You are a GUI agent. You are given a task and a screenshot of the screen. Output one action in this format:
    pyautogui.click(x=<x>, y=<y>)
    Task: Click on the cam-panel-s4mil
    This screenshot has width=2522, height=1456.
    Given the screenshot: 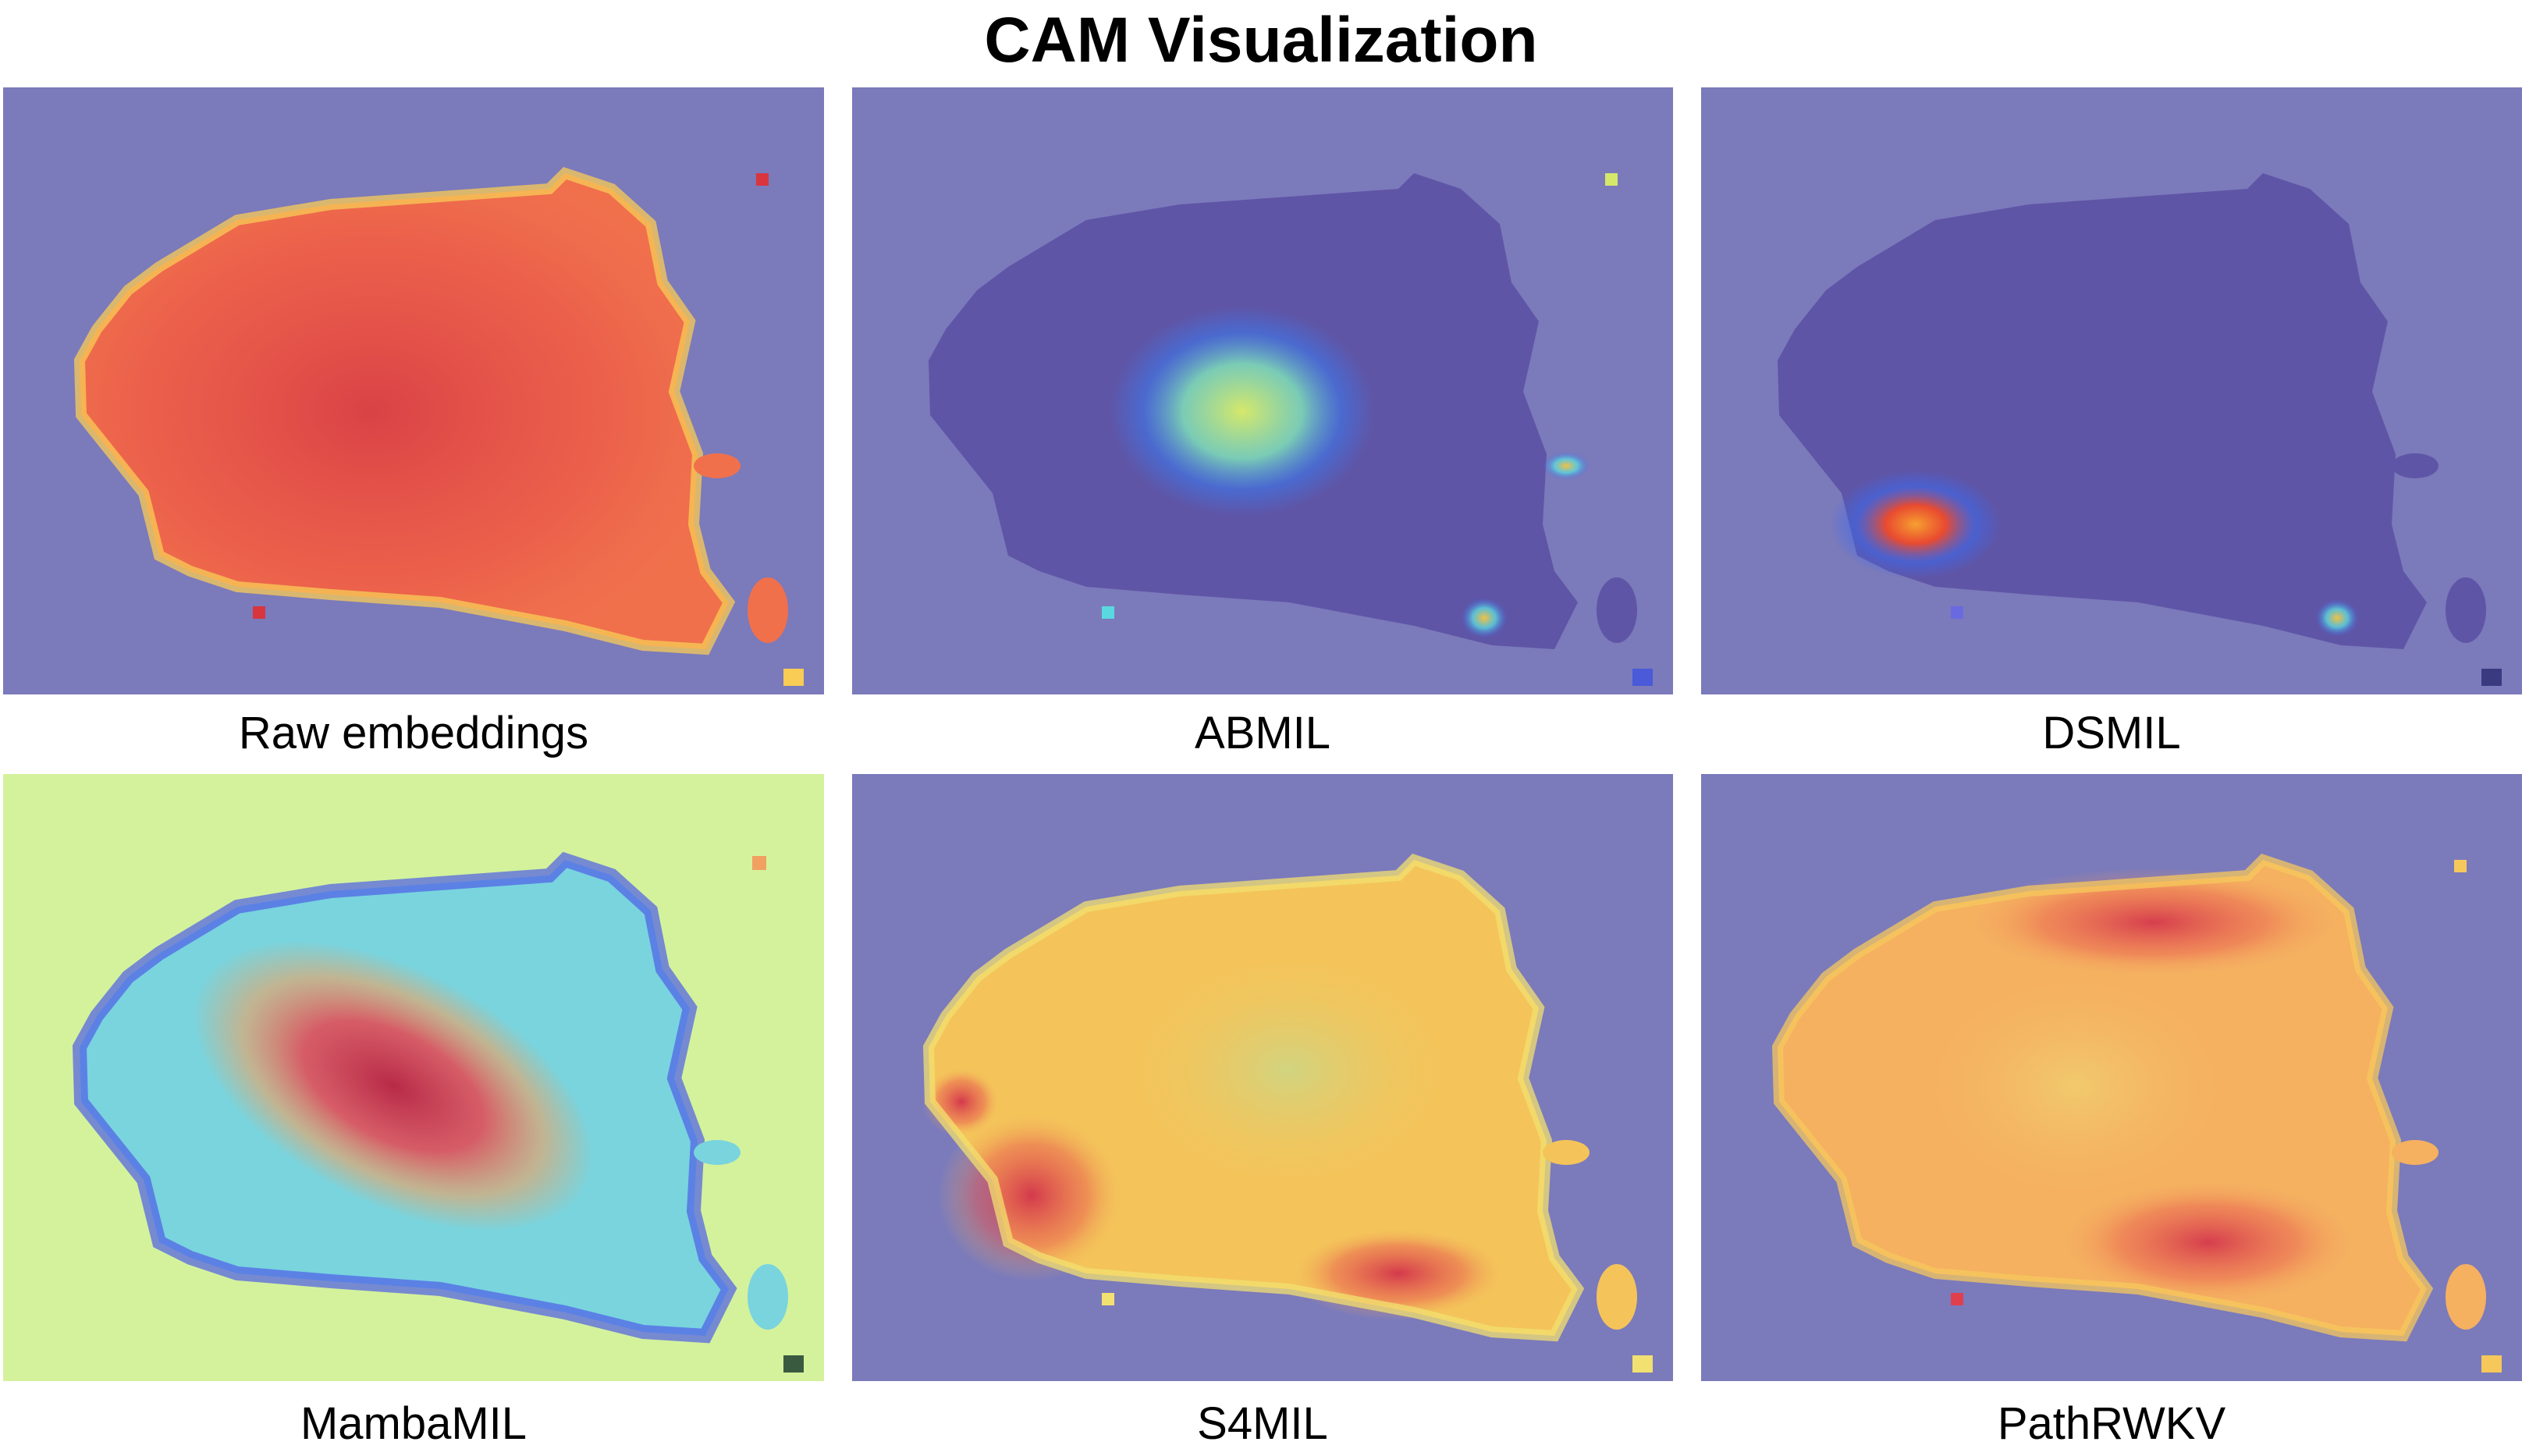 What is the action you would take?
    pyautogui.click(x=1262, y=1077)
    